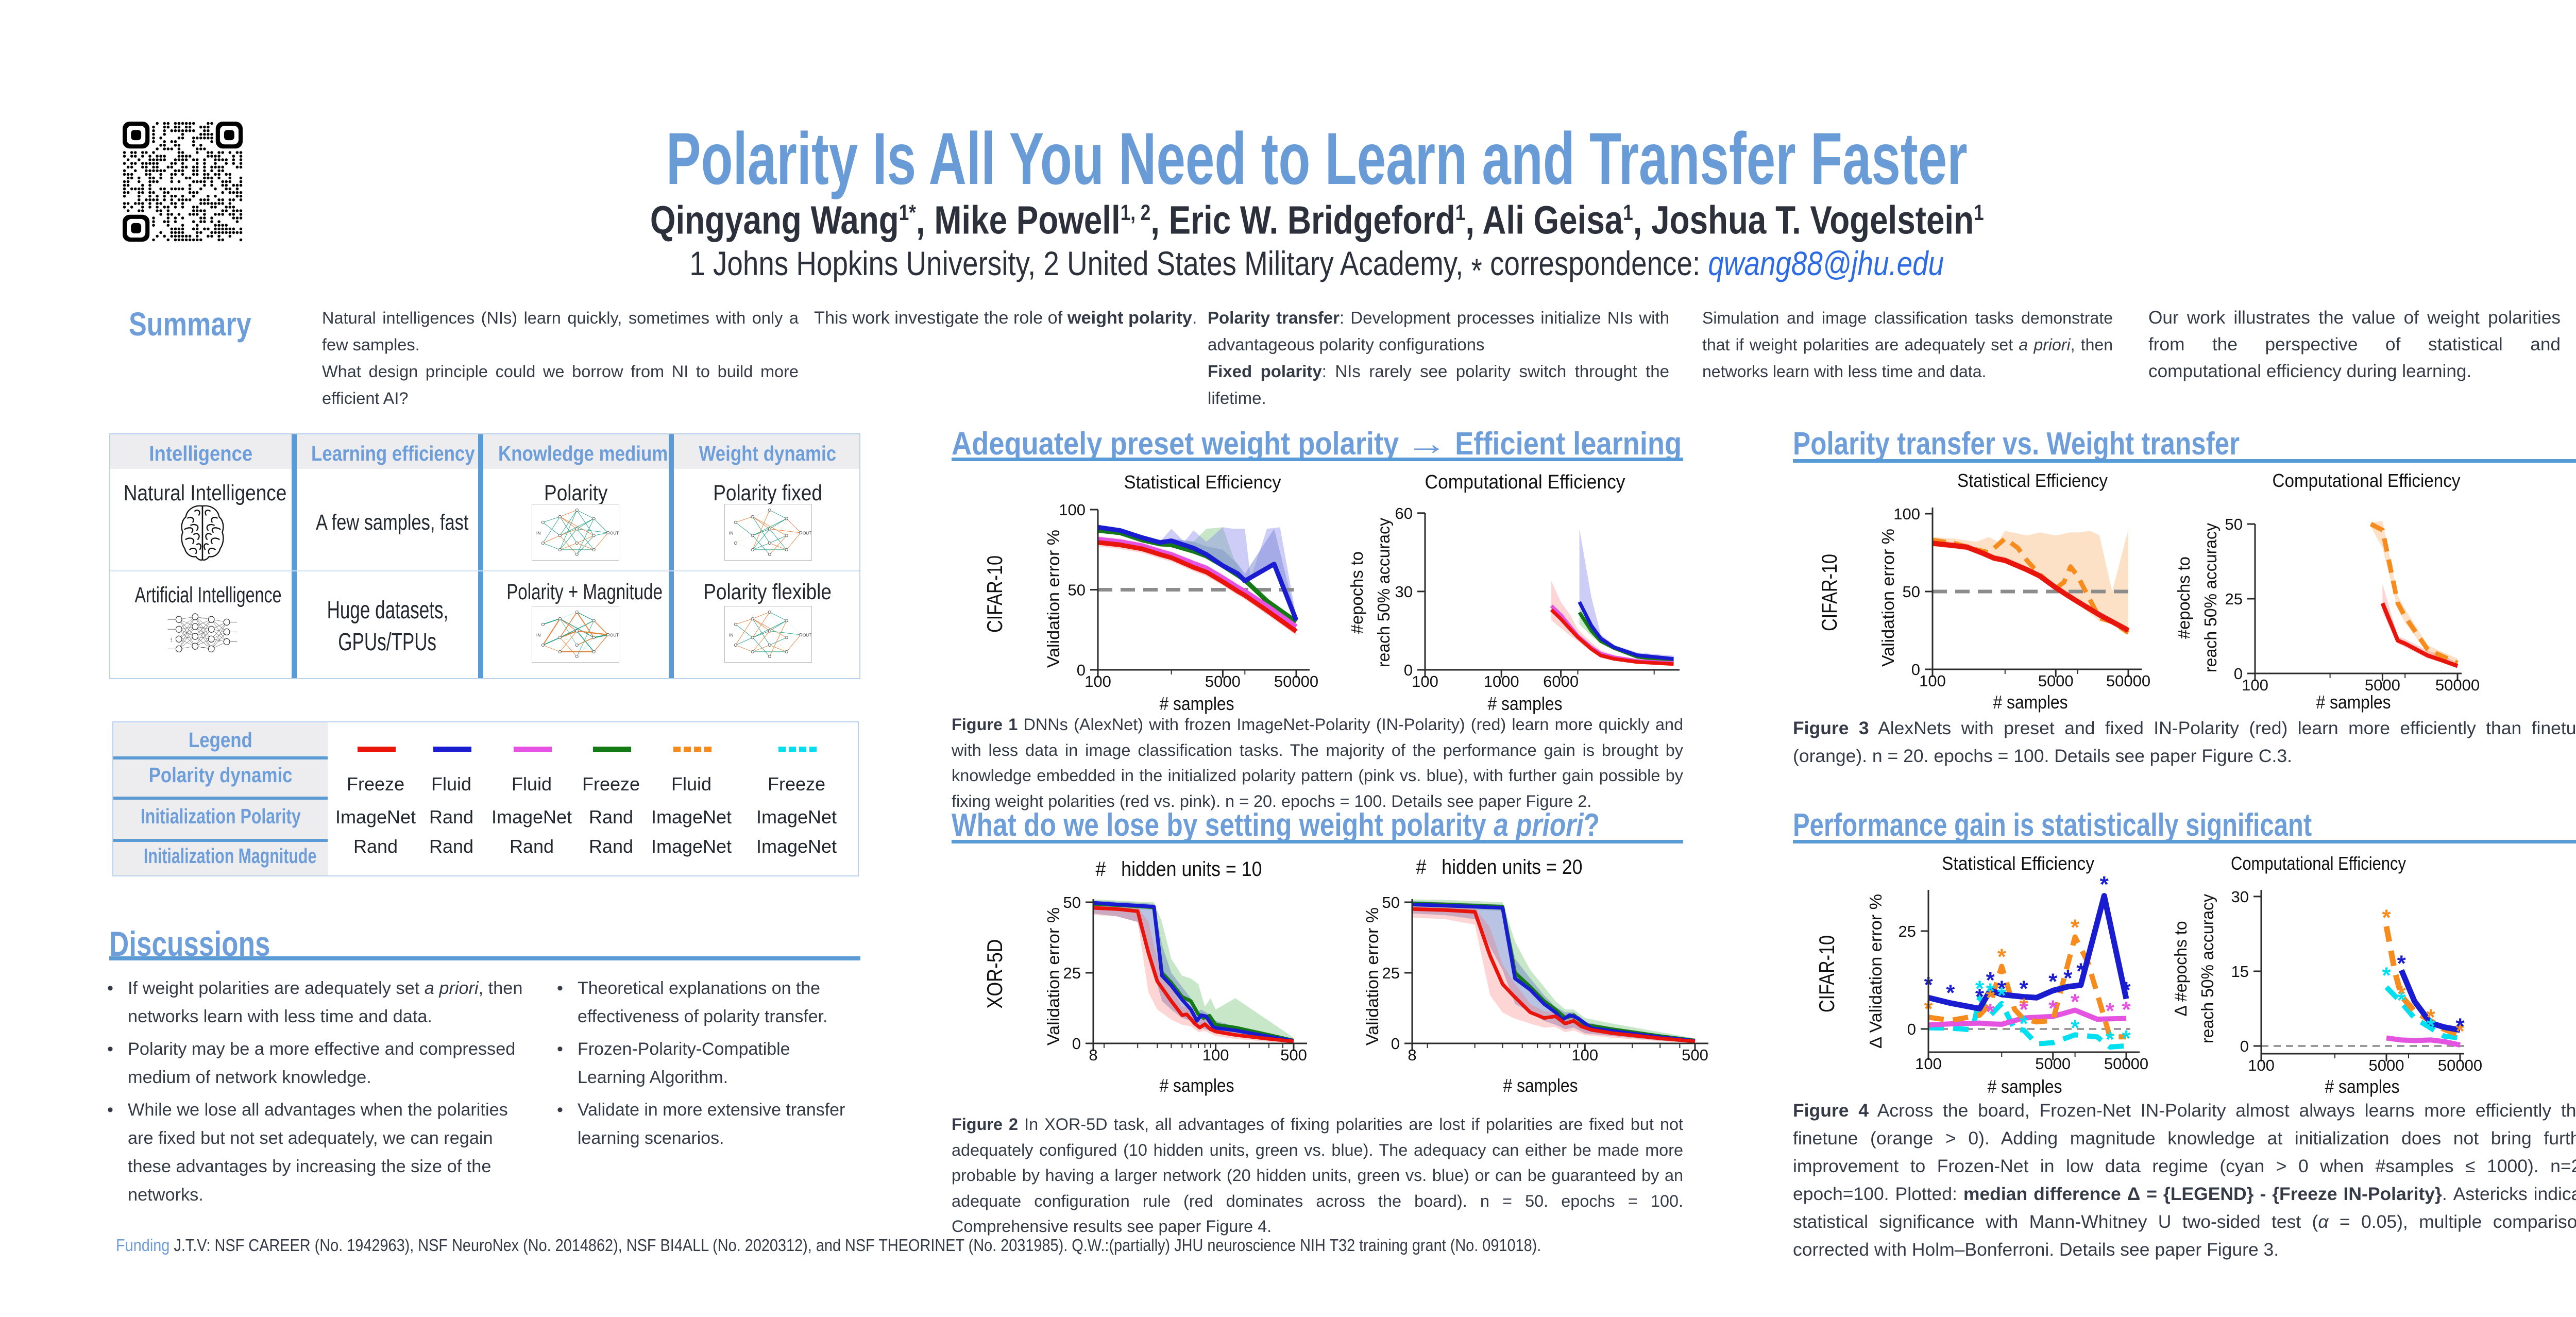  What do you see at coordinates (1875, 972) in the screenshot?
I see `svg-text: Δ Validation error %` at bounding box center [1875, 972].